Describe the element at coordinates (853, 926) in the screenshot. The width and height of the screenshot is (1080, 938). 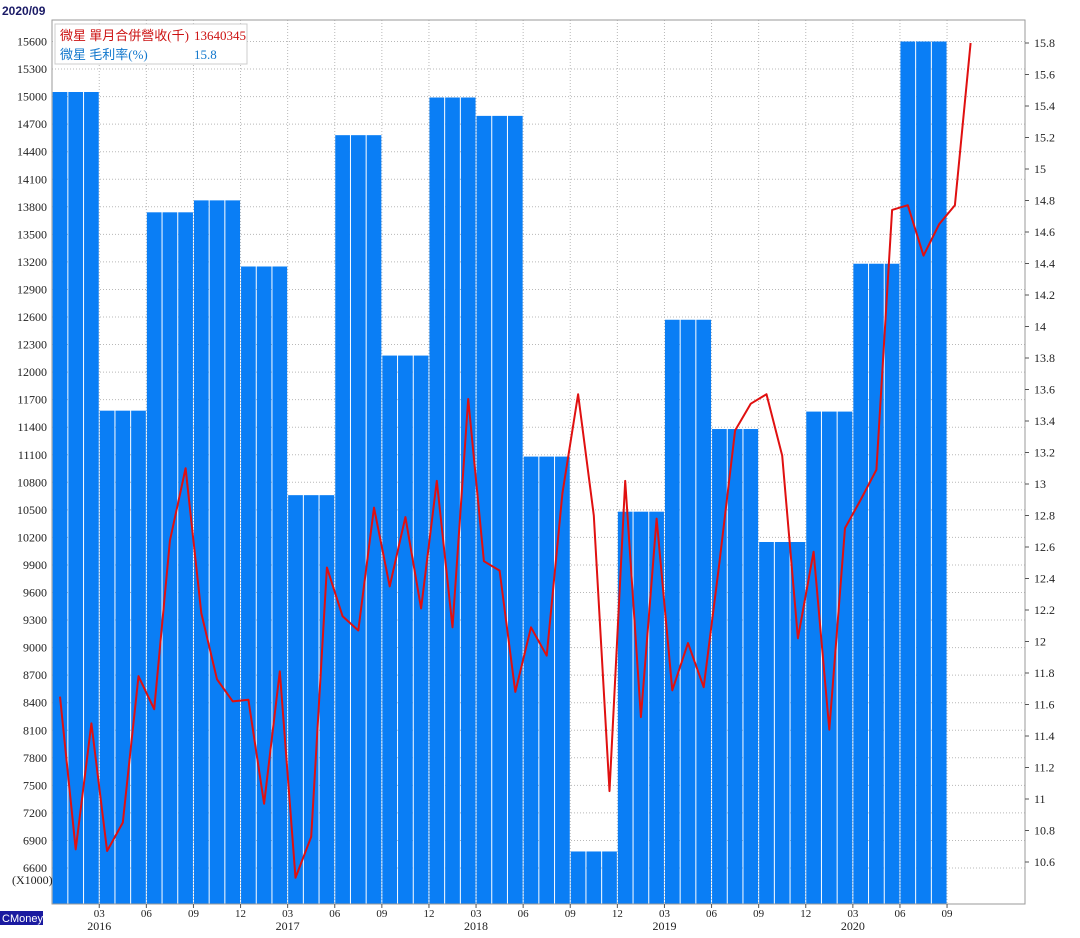
I see `x-axis-year-label: 2020` at that location.